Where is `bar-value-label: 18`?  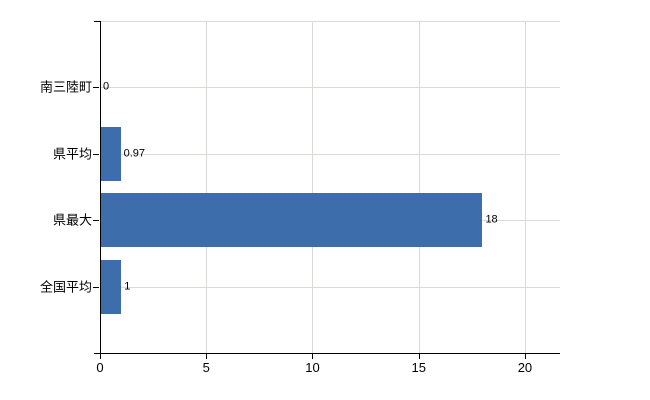
bar-value-label: 18 is located at coordinates (491, 219).